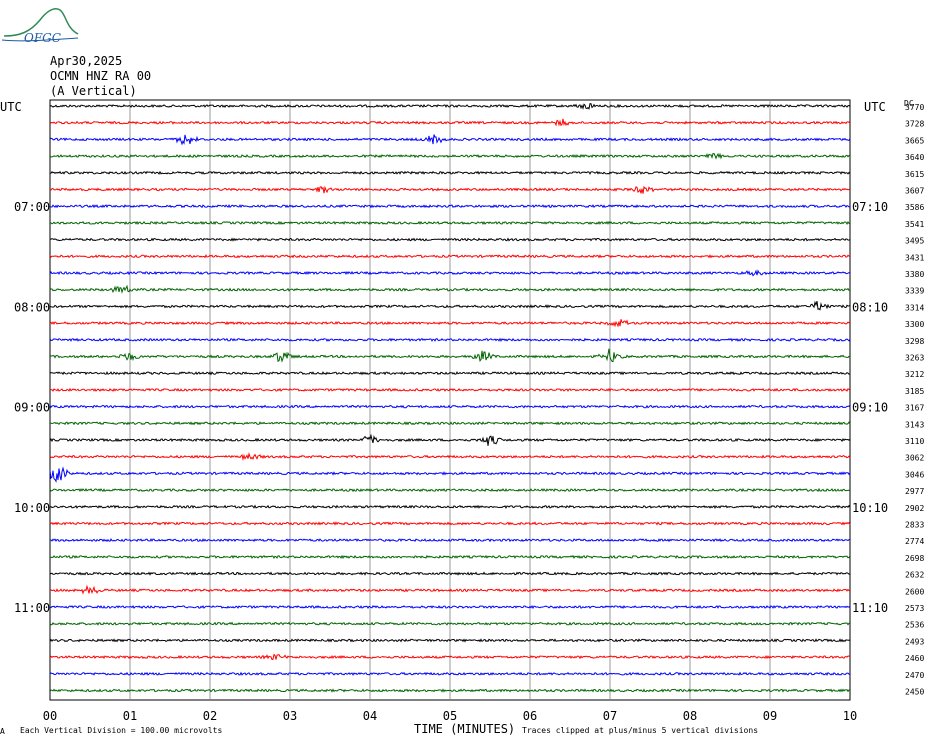  I want to click on dc-value-label: 3615, so click(914, 174).